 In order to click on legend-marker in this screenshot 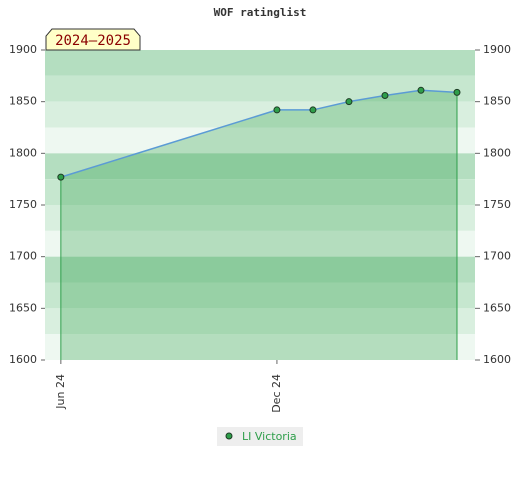, I will do `click(229, 436)`.